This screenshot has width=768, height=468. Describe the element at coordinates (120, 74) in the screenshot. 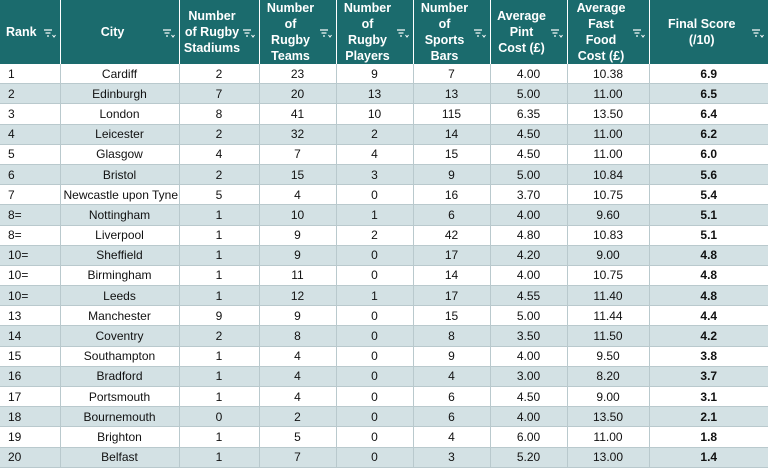

I see `cell-city: Cardiff` at that location.